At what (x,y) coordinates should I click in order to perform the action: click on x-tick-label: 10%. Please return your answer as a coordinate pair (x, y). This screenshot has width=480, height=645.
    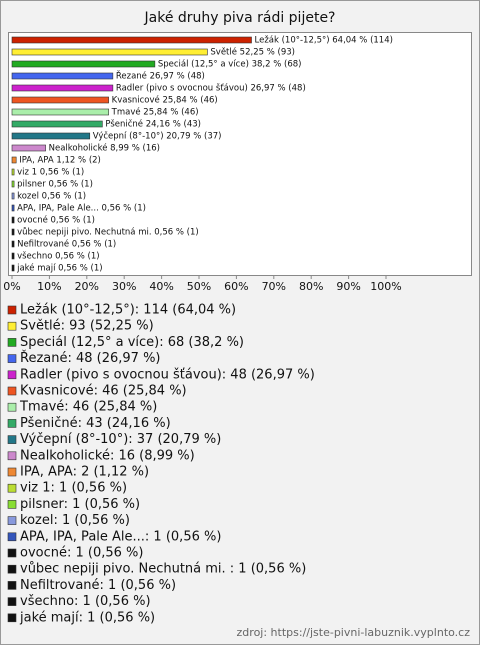
    Looking at the image, I should click on (49, 286).